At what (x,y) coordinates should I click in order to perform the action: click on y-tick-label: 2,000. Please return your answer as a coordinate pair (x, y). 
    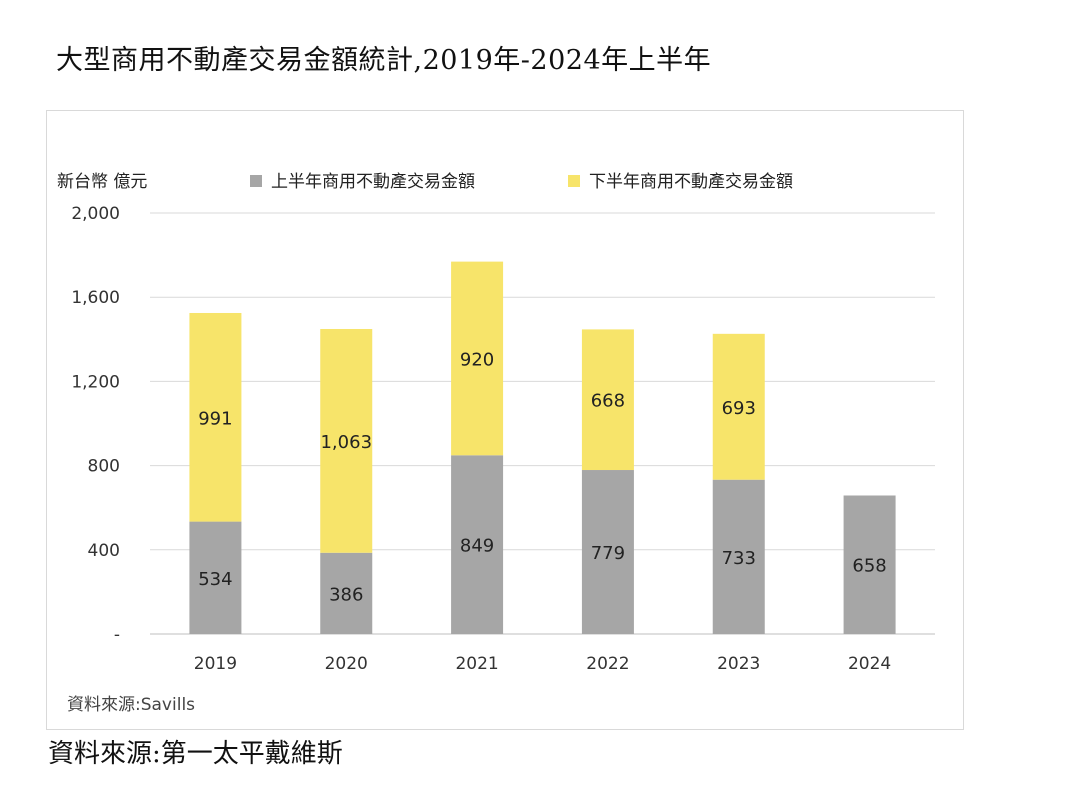
    Looking at the image, I should click on (95, 214).